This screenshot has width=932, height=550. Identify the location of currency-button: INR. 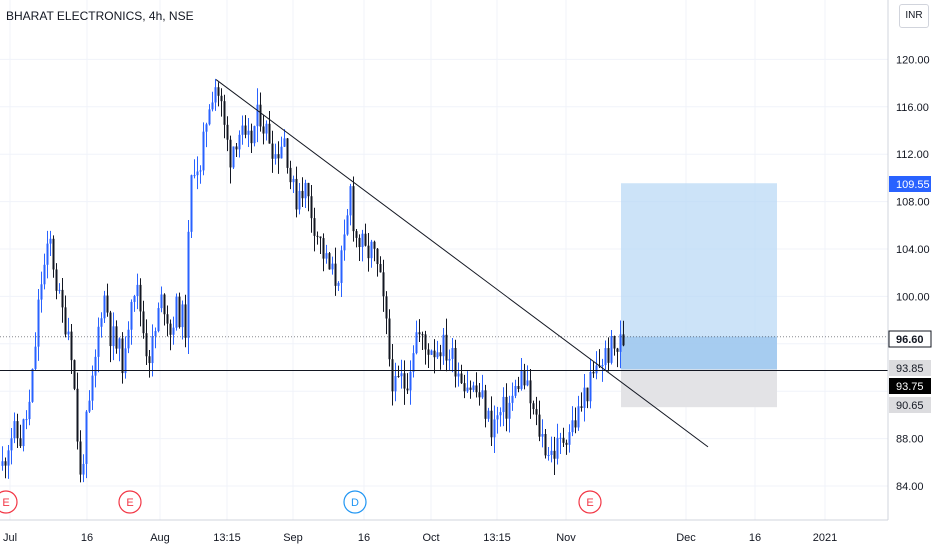
(914, 16).